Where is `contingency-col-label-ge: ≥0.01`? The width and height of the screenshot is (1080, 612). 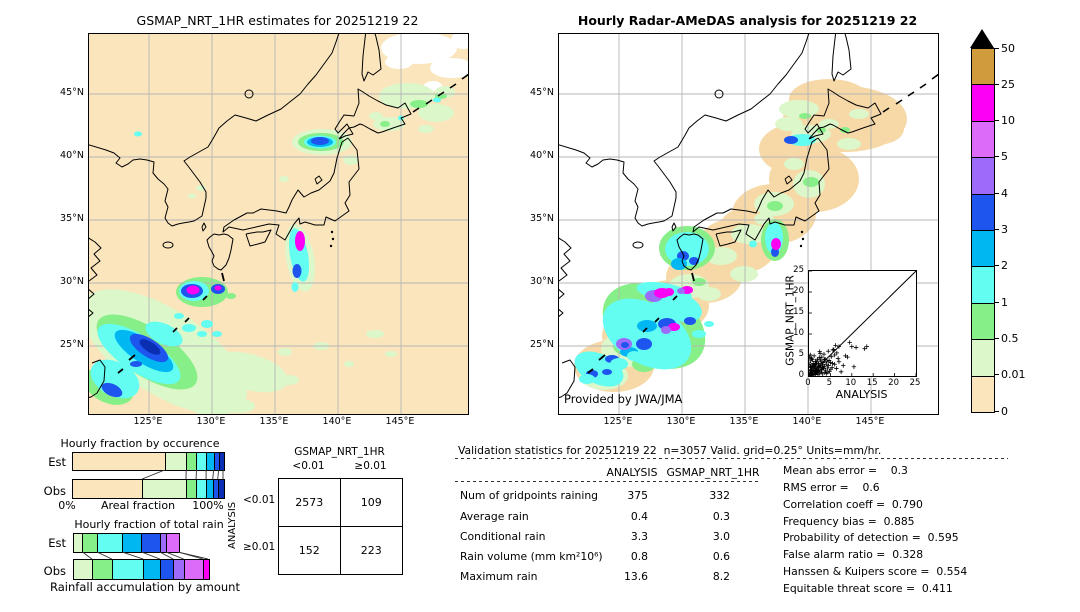
contingency-col-label-ge: ≥0.01 is located at coordinates (370, 466).